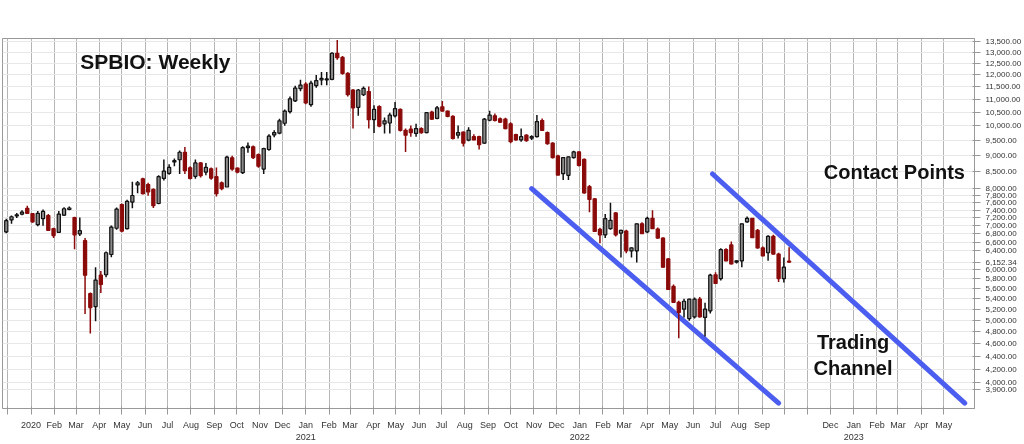 The width and height of the screenshot is (1024, 444). What do you see at coordinates (1003, 52) in the screenshot?
I see `y-tick-label: 13,000.00` at bounding box center [1003, 52].